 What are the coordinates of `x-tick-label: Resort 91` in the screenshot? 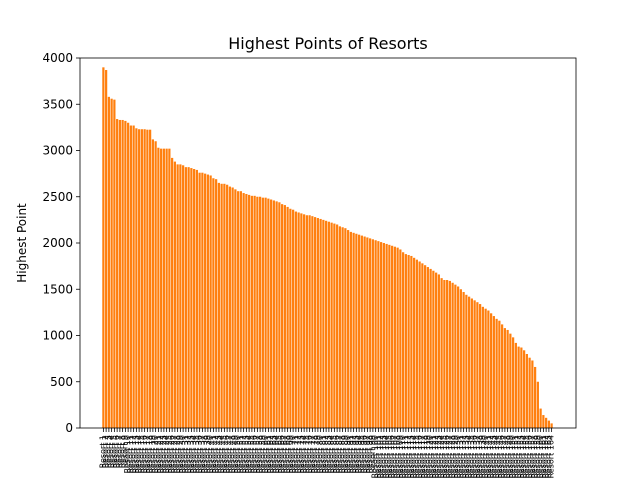 It's located at (350, 454).